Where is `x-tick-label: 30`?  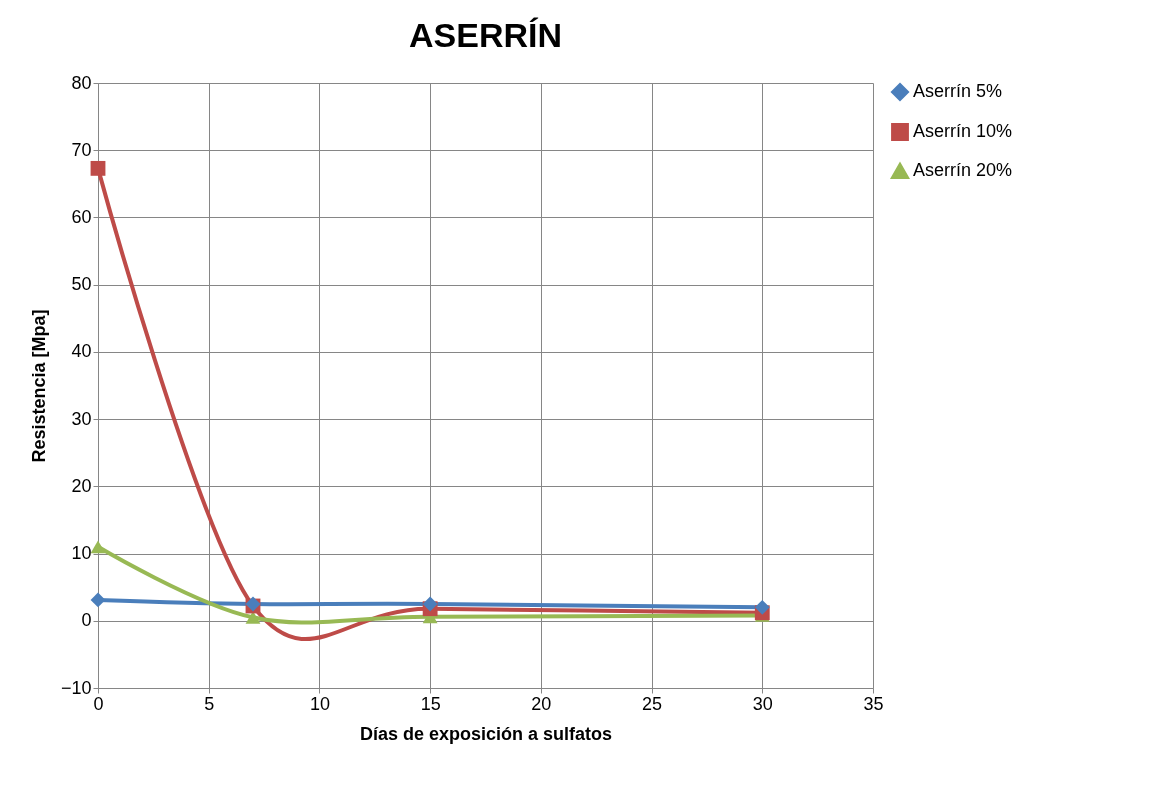 x-tick-label: 30 is located at coordinates (762, 703).